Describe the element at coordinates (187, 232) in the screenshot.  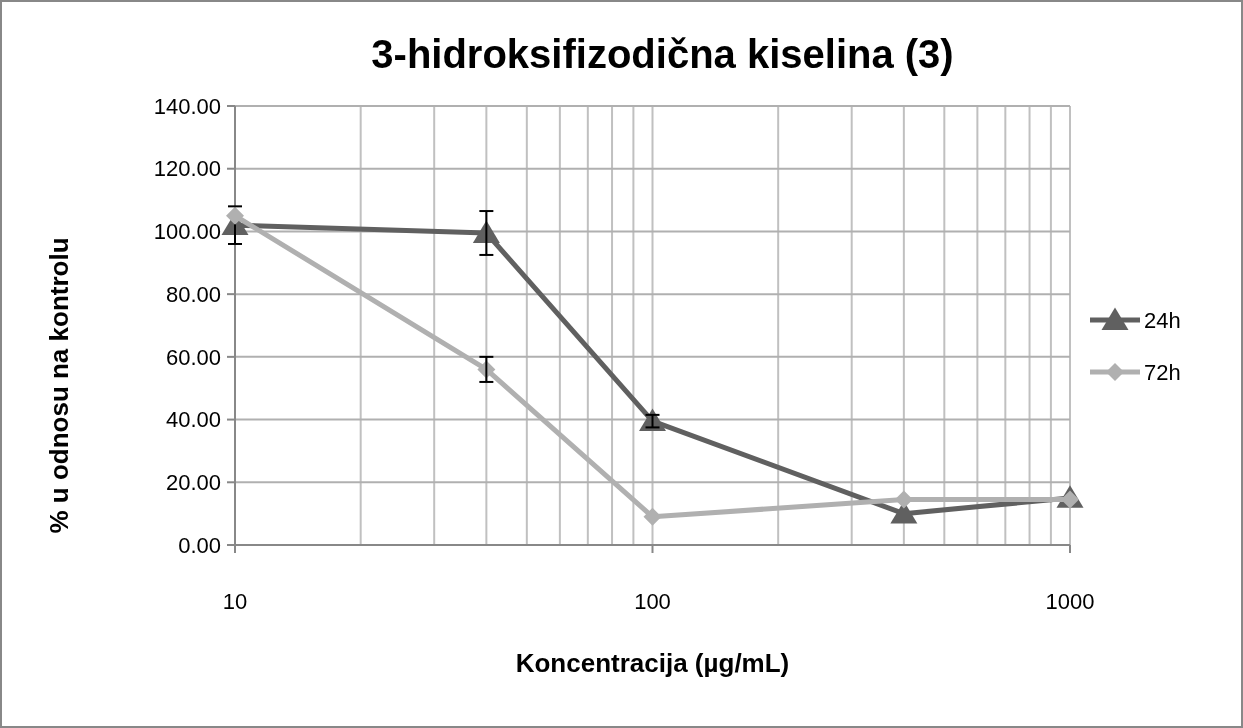
I see `y-tick-label: 100.00` at that location.